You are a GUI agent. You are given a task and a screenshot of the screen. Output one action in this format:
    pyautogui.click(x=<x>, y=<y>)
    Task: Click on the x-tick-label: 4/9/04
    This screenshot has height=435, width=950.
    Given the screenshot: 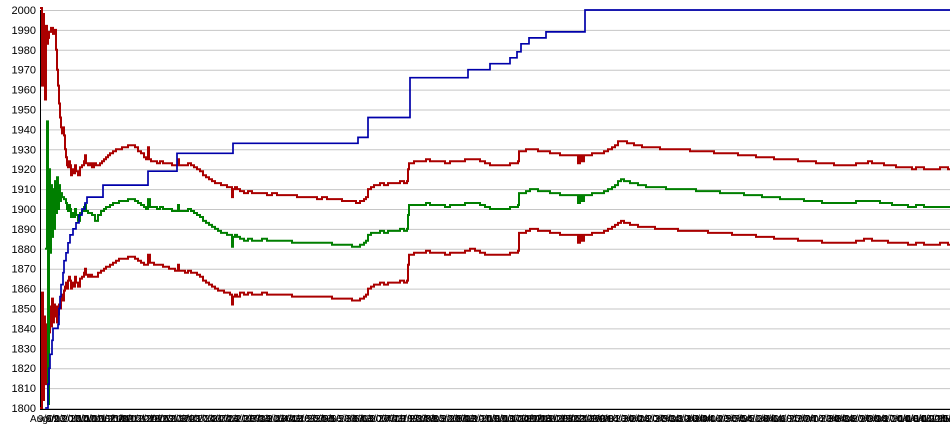 What is the action you would take?
    pyautogui.click(x=708, y=419)
    